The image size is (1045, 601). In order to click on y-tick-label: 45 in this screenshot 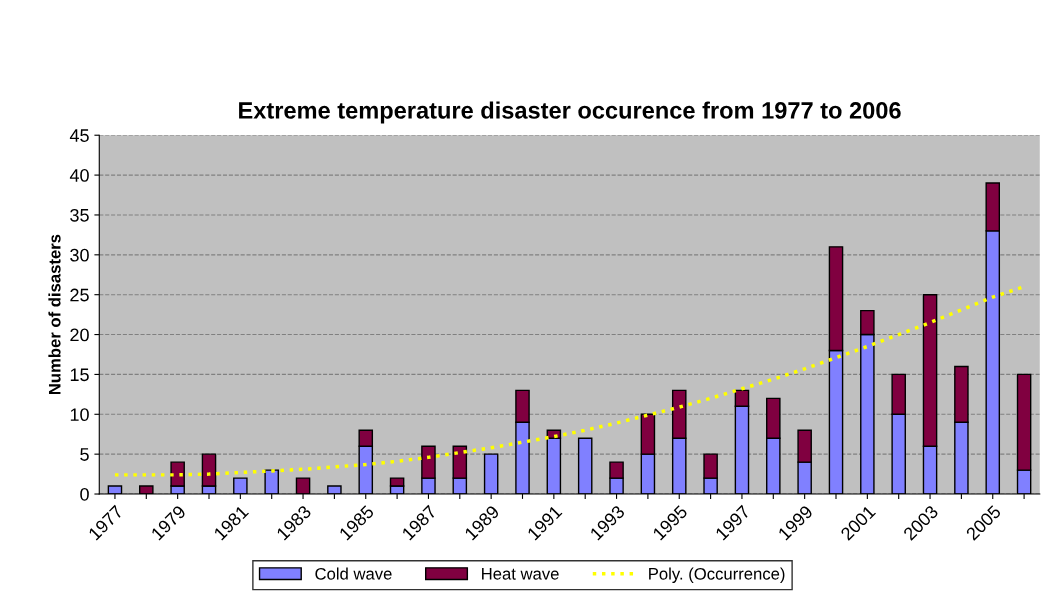, I will do `click(79, 135)`.